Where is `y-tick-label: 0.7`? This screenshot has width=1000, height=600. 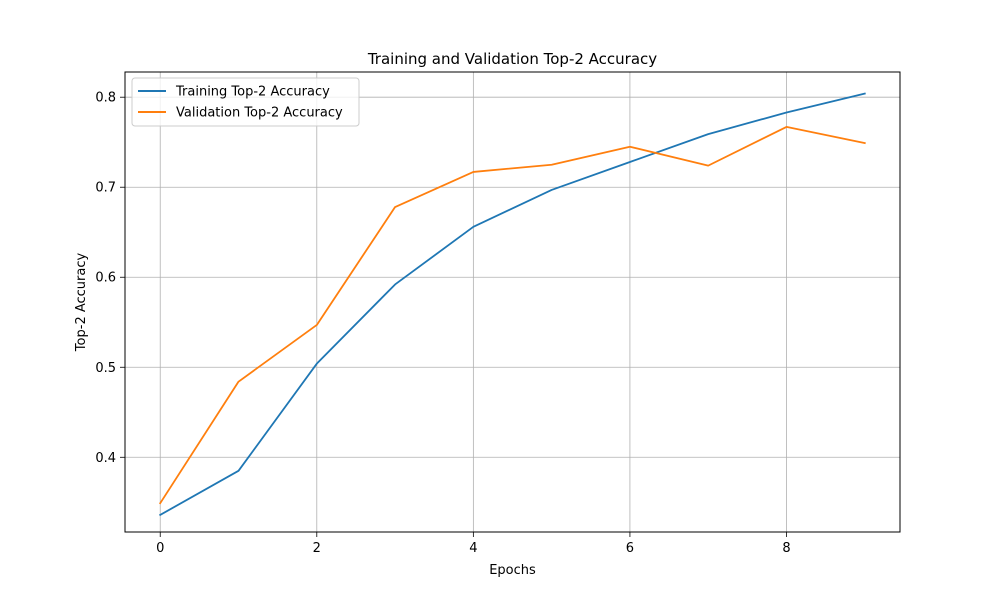
y-tick-label: 0.7 is located at coordinates (105, 188).